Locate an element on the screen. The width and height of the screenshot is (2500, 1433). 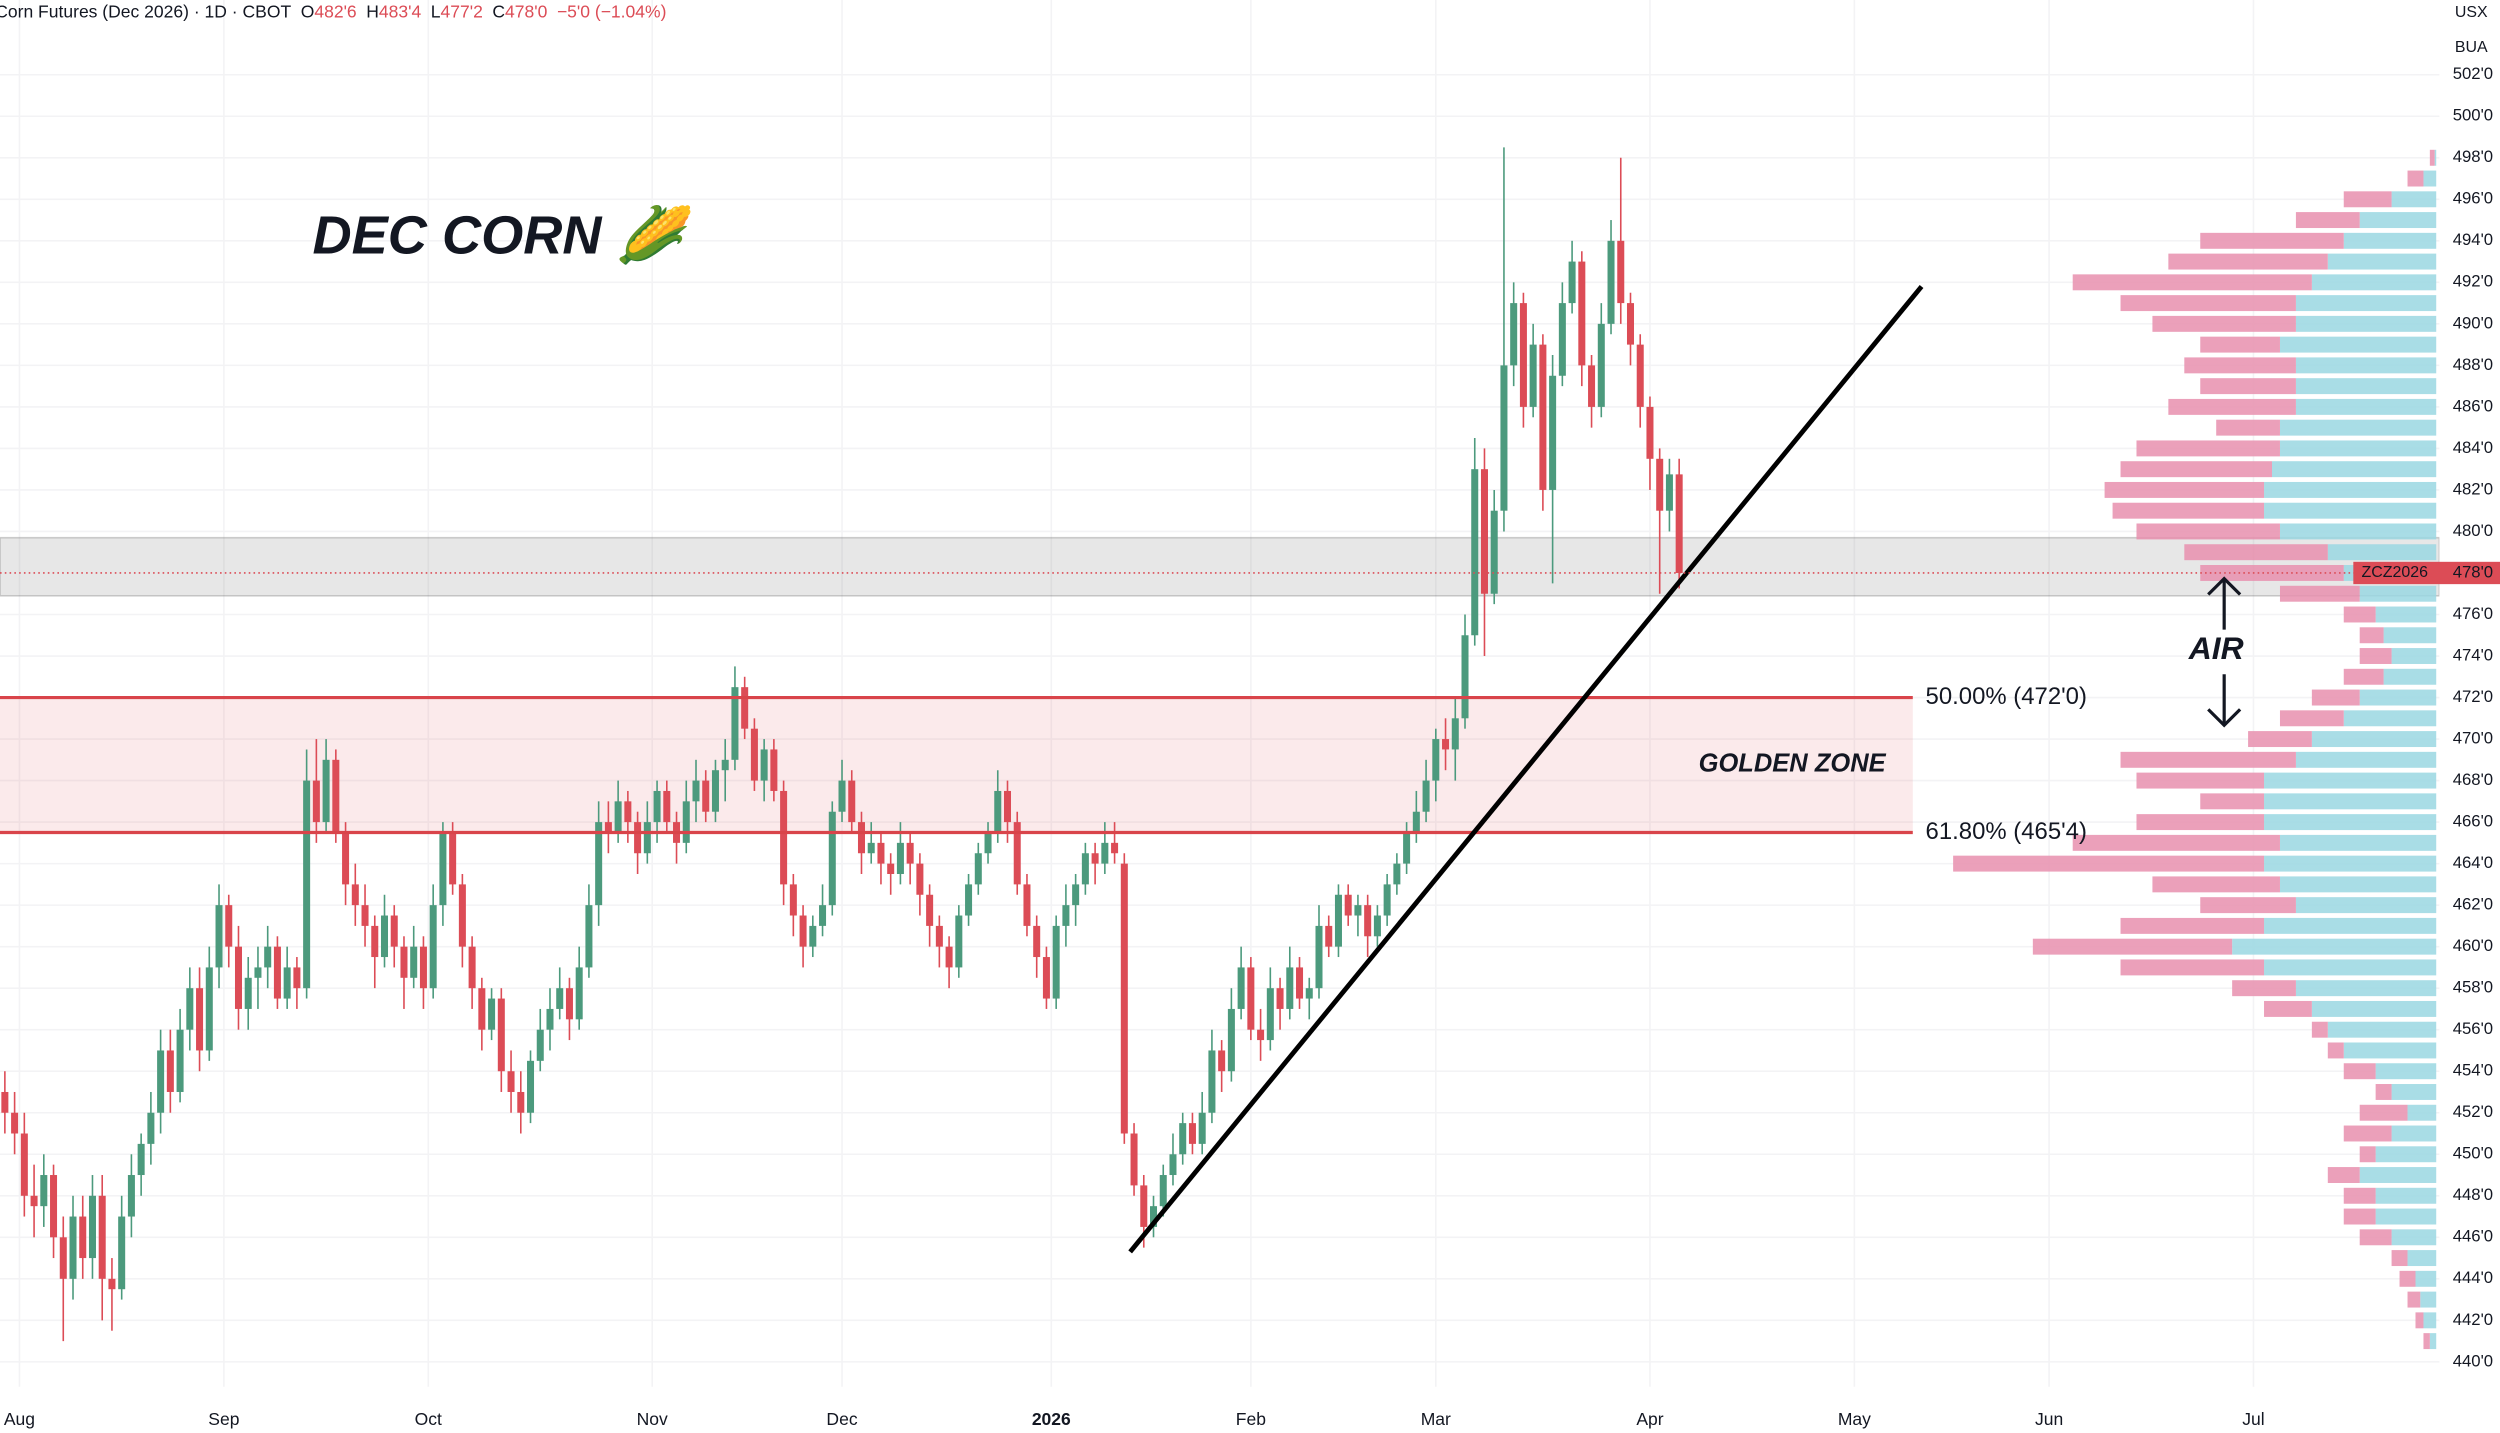
last-price-symbol: ZCZ2026 is located at coordinates (2395, 572).